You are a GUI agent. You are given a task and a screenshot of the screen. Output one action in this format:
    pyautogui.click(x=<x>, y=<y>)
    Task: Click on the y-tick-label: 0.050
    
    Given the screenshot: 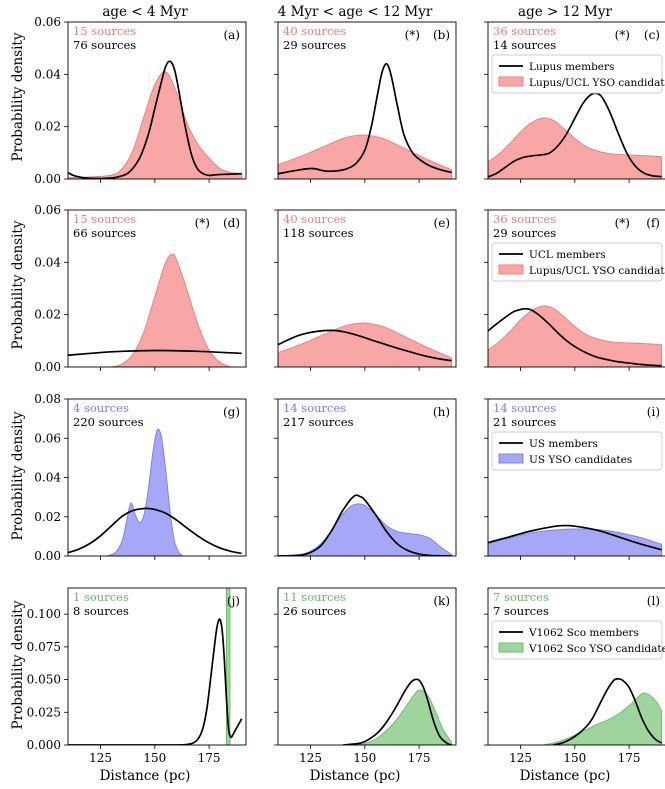 What is the action you would take?
    pyautogui.click(x=44, y=680)
    